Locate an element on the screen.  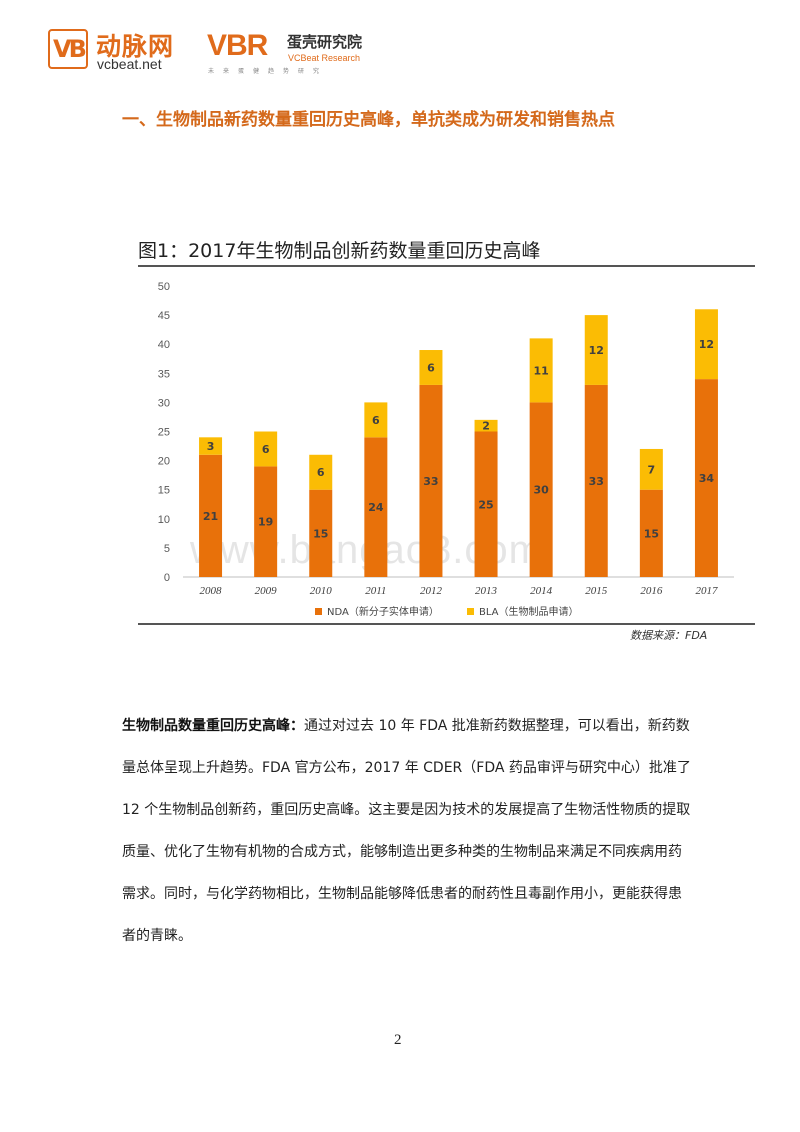
data-label-nda: 25 is located at coordinates (485, 504).